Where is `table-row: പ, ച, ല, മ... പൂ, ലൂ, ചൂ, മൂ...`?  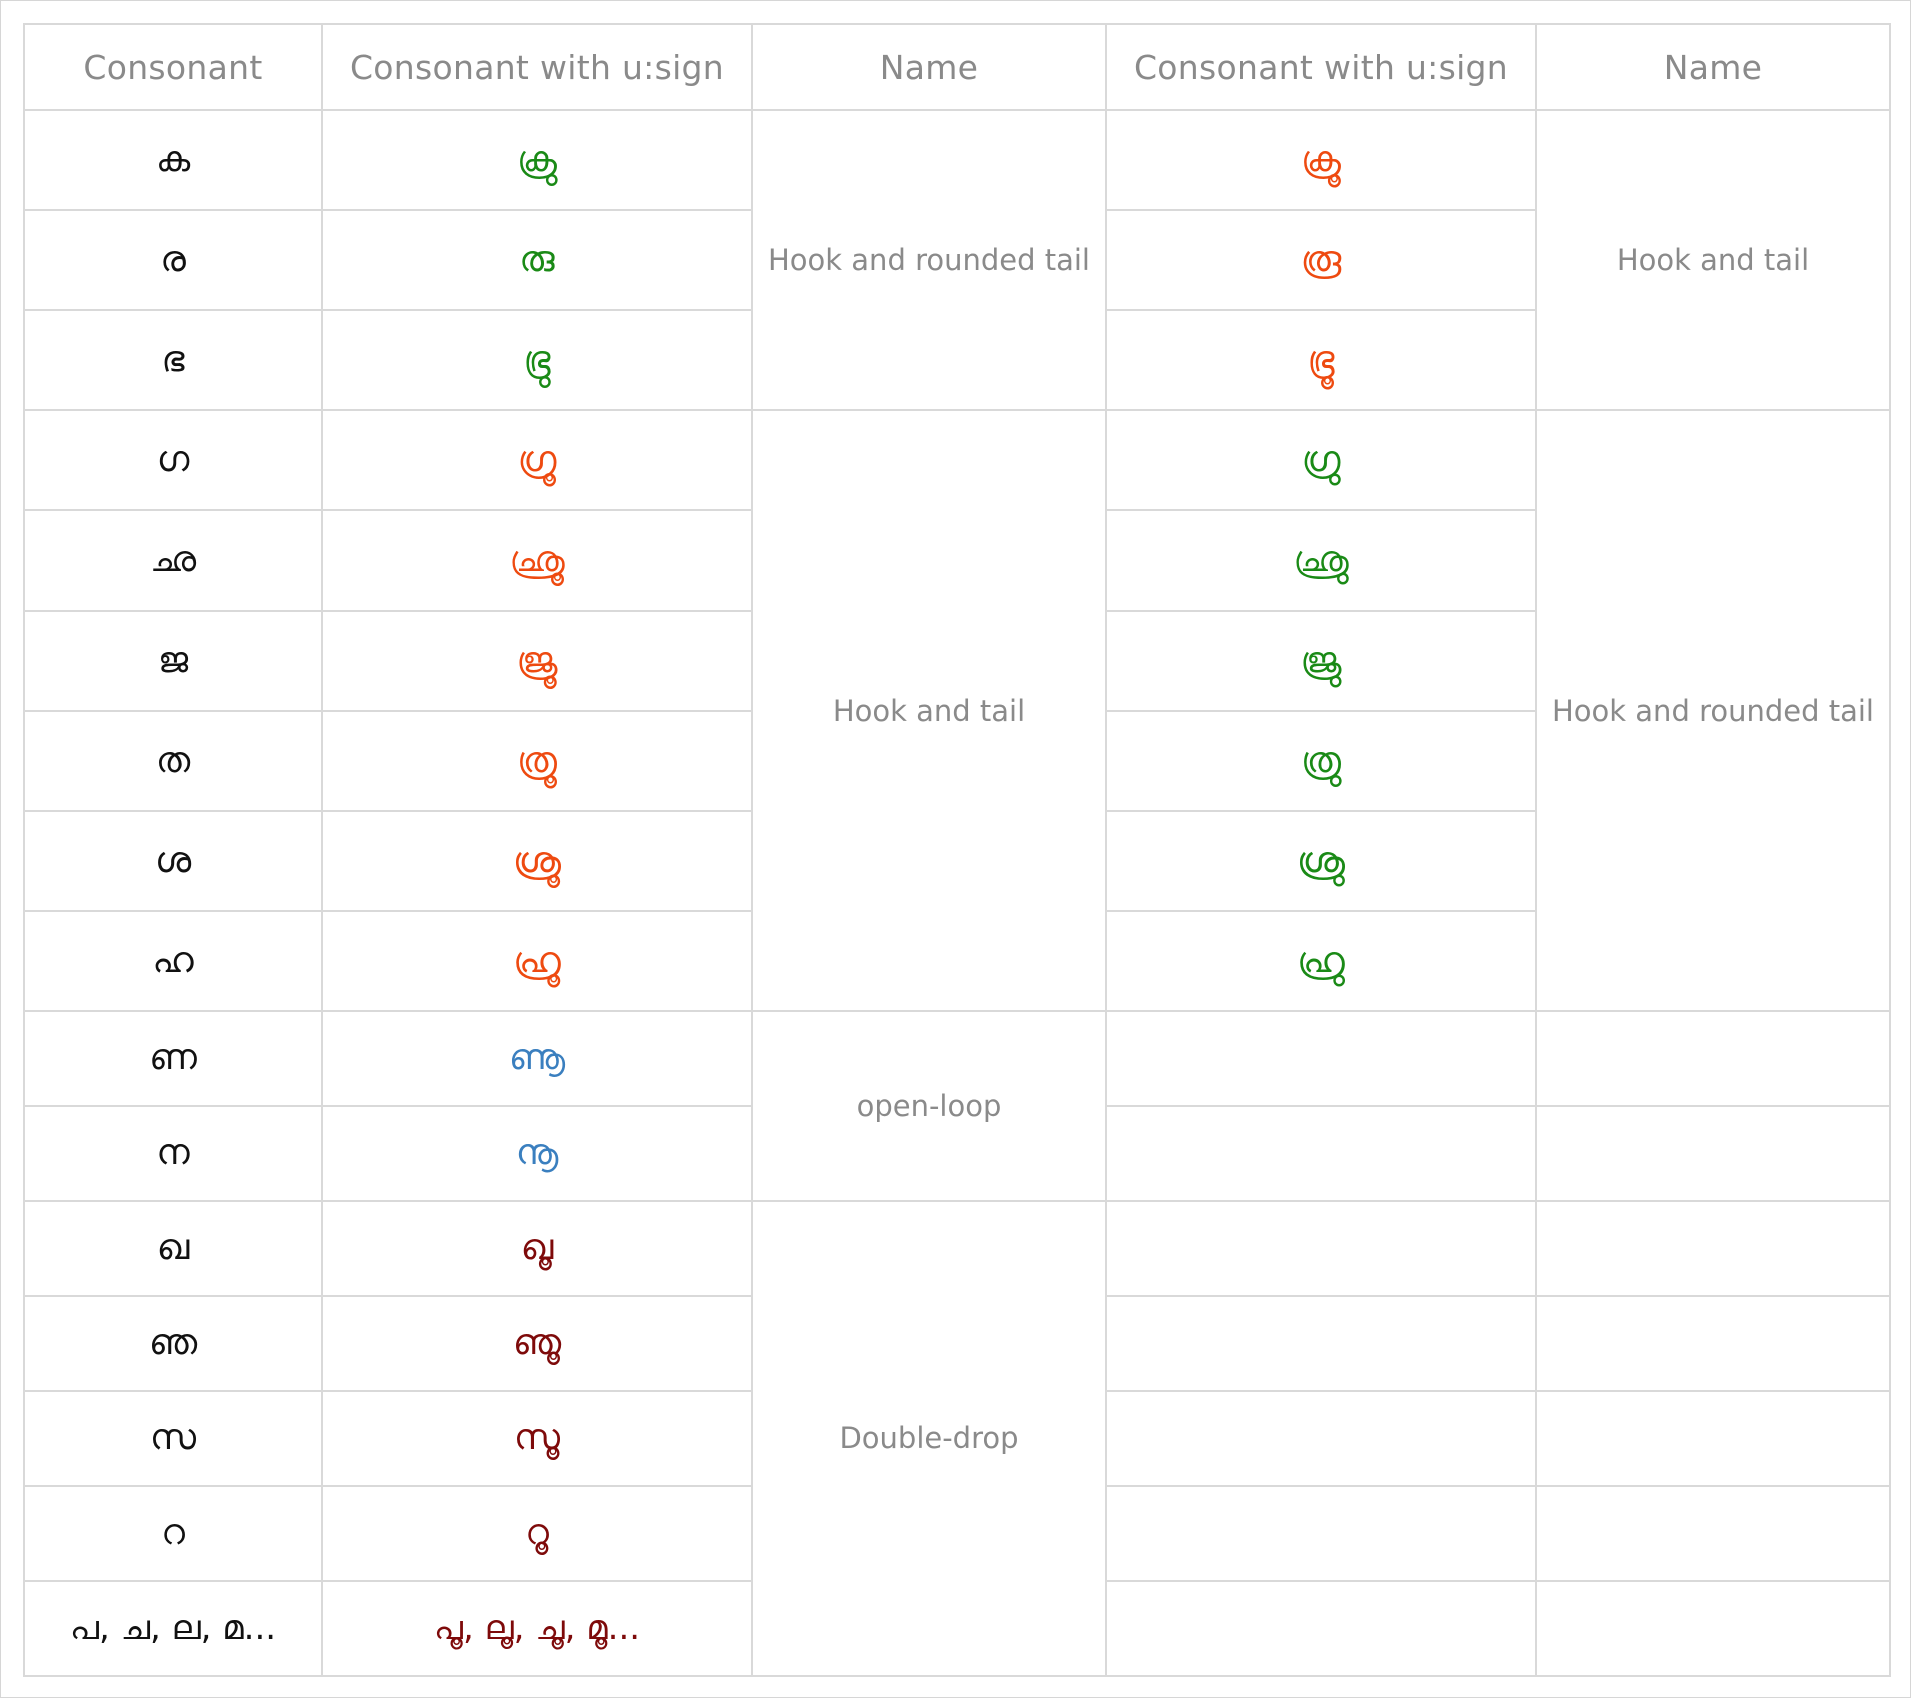
table-row: പ, ച, ല, മ... പൂ, ലൂ, ചൂ, മൂ... is located at coordinates (957, 1628).